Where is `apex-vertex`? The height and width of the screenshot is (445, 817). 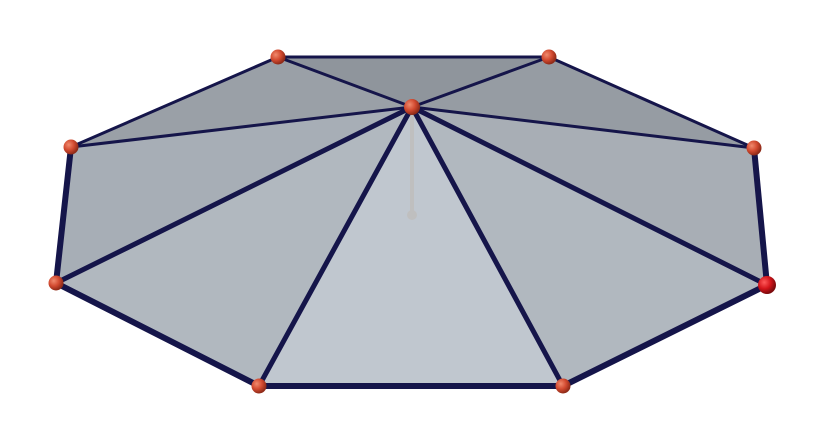 apex-vertex is located at coordinates (412, 107).